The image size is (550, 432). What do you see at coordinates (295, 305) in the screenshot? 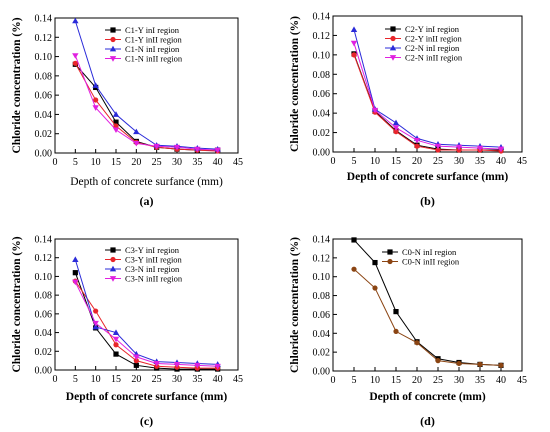
I see `y-axis-label: Chloride concentration (%)` at bounding box center [295, 305].